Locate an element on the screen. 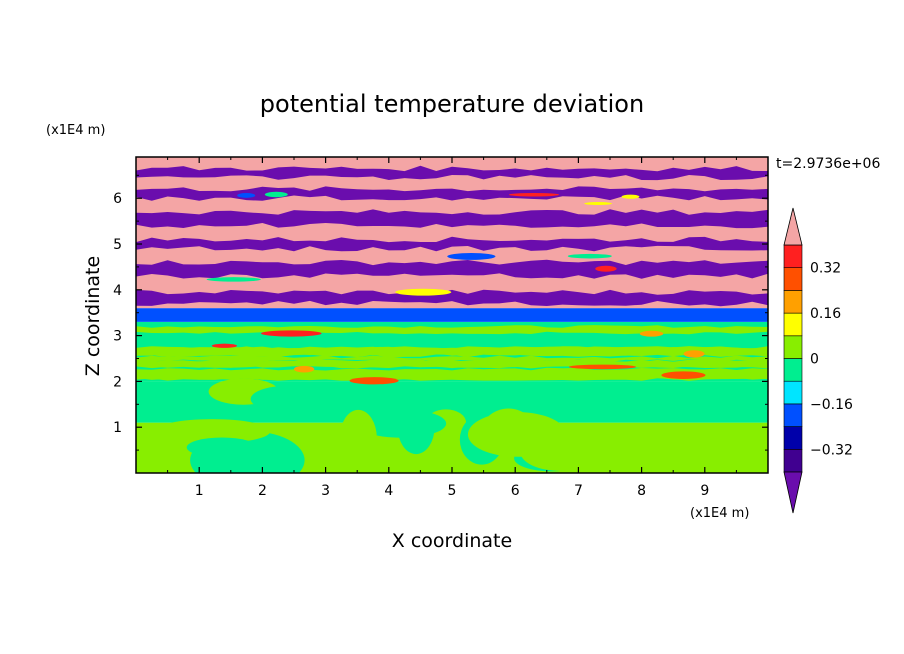  x-tick-label: 6 is located at coordinates (515, 491).